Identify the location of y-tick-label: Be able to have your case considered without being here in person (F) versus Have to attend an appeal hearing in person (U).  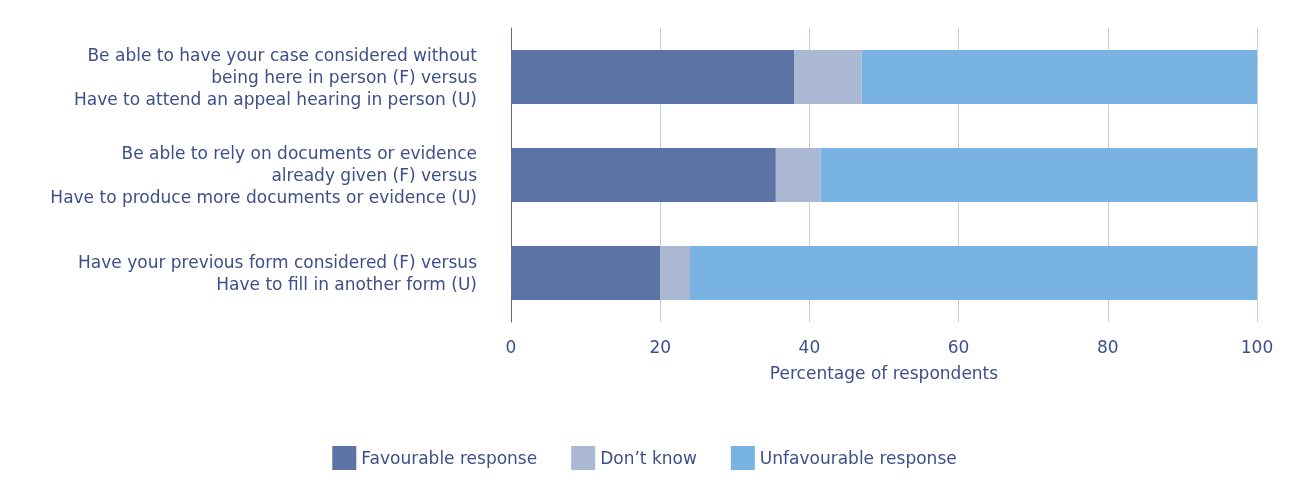
(276, 77).